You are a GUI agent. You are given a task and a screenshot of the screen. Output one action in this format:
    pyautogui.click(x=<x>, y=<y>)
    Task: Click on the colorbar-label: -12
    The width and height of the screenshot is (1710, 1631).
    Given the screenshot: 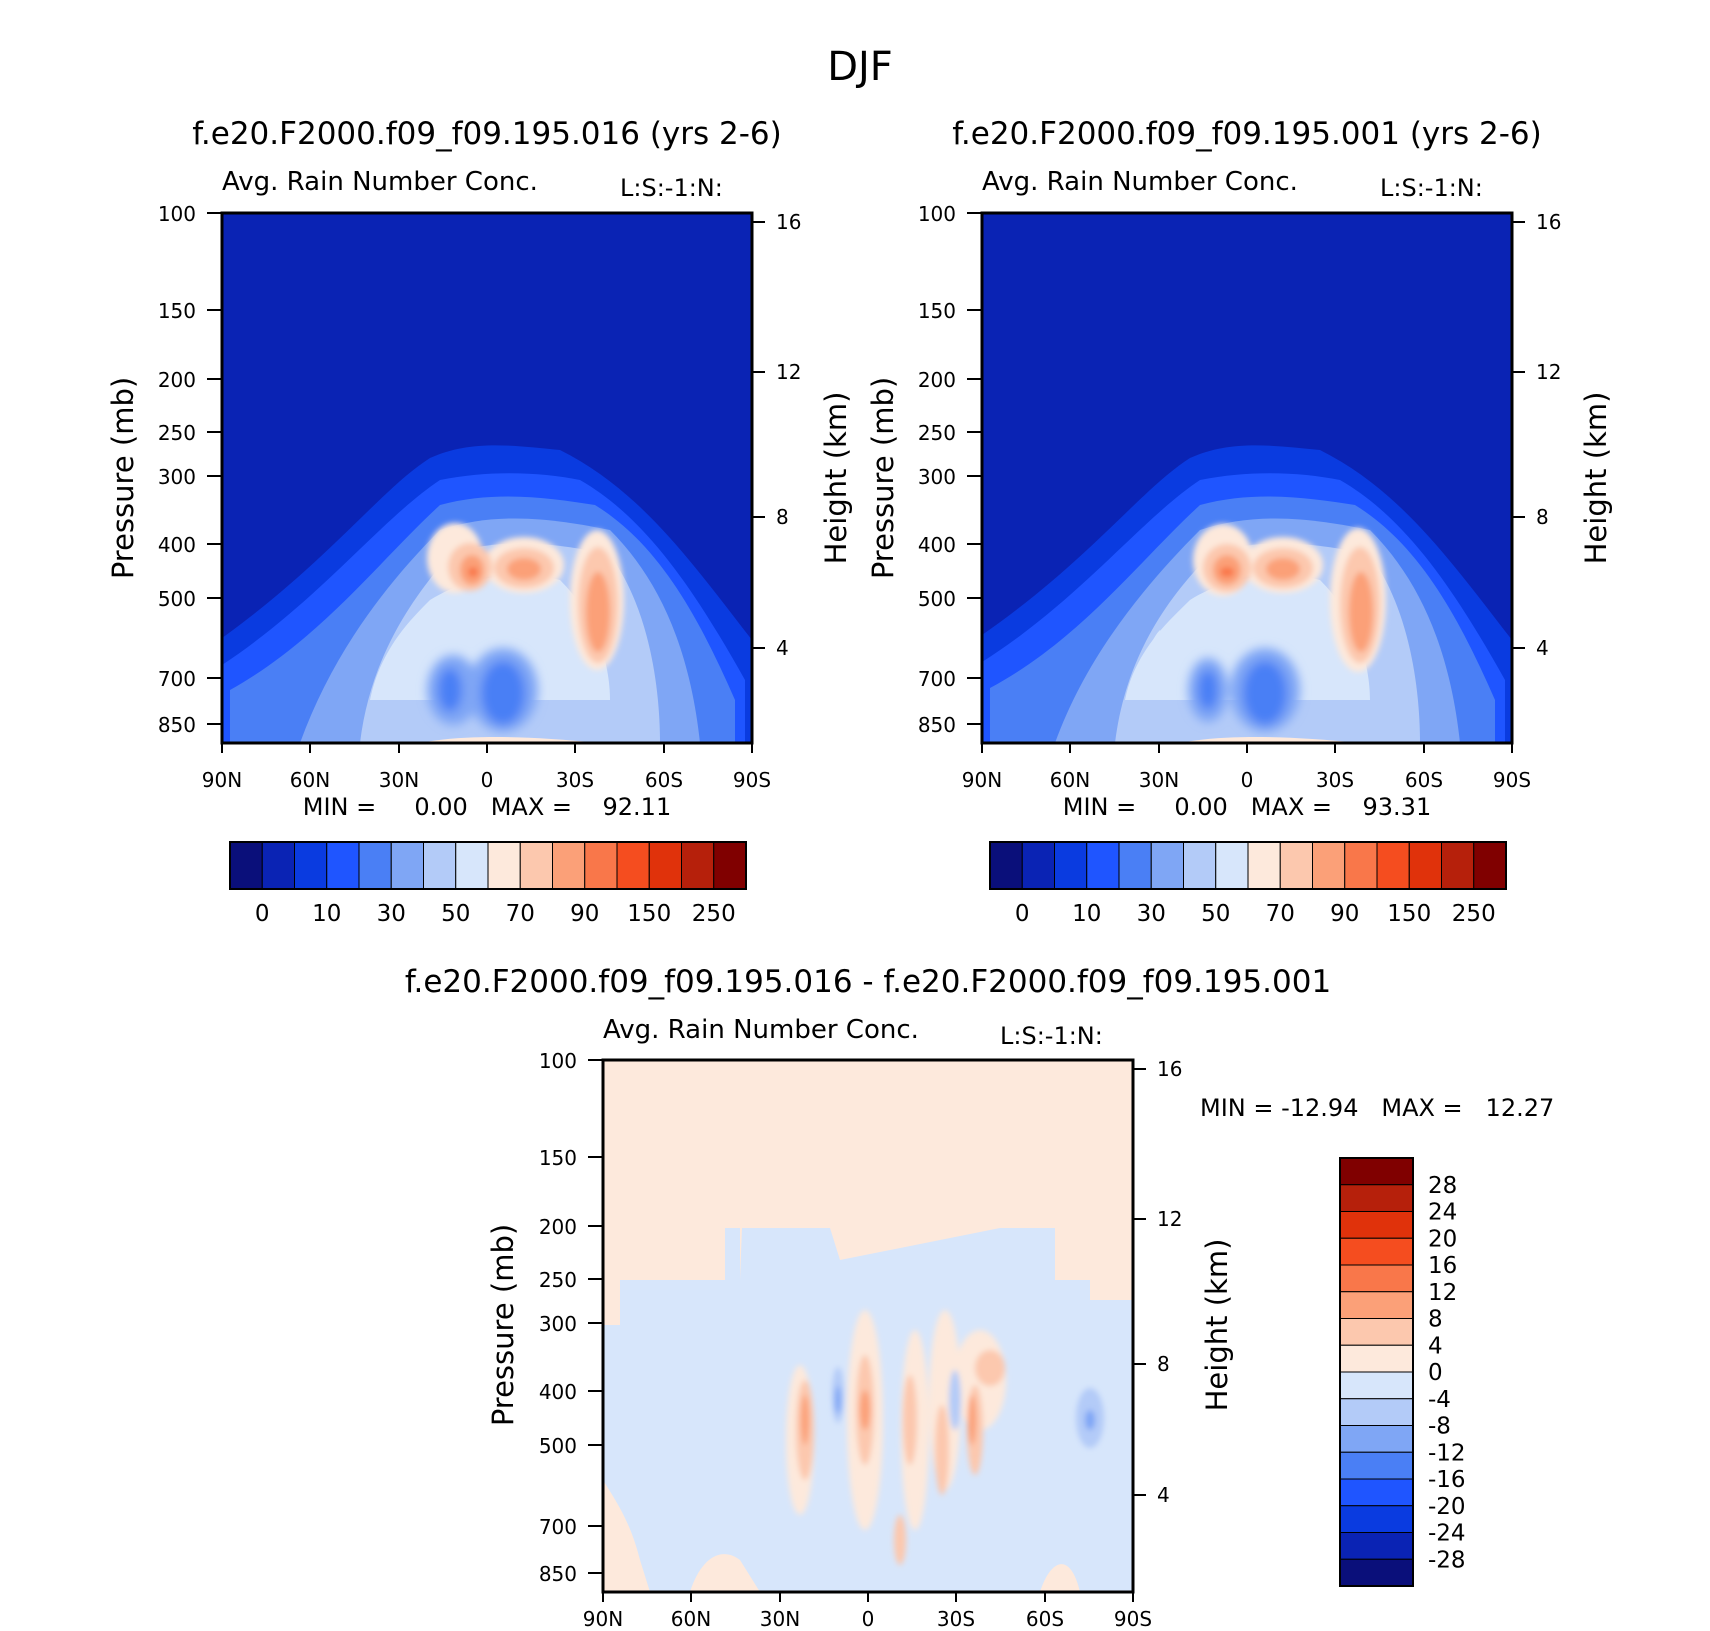 What is the action you would take?
    pyautogui.click(x=1447, y=1453)
    